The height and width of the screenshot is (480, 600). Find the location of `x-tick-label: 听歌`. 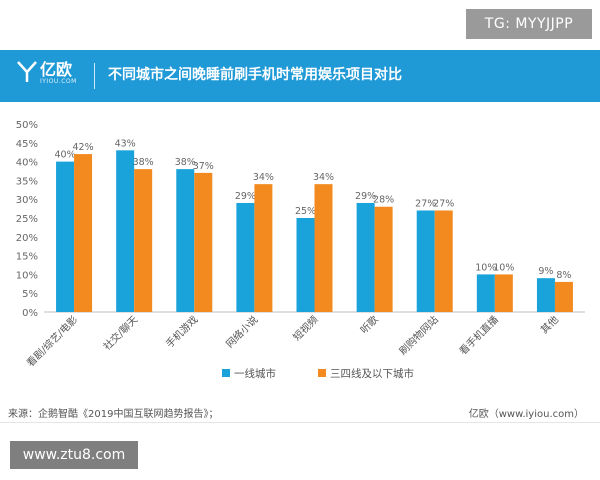

x-tick-label: 听歌 is located at coordinates (368, 324).